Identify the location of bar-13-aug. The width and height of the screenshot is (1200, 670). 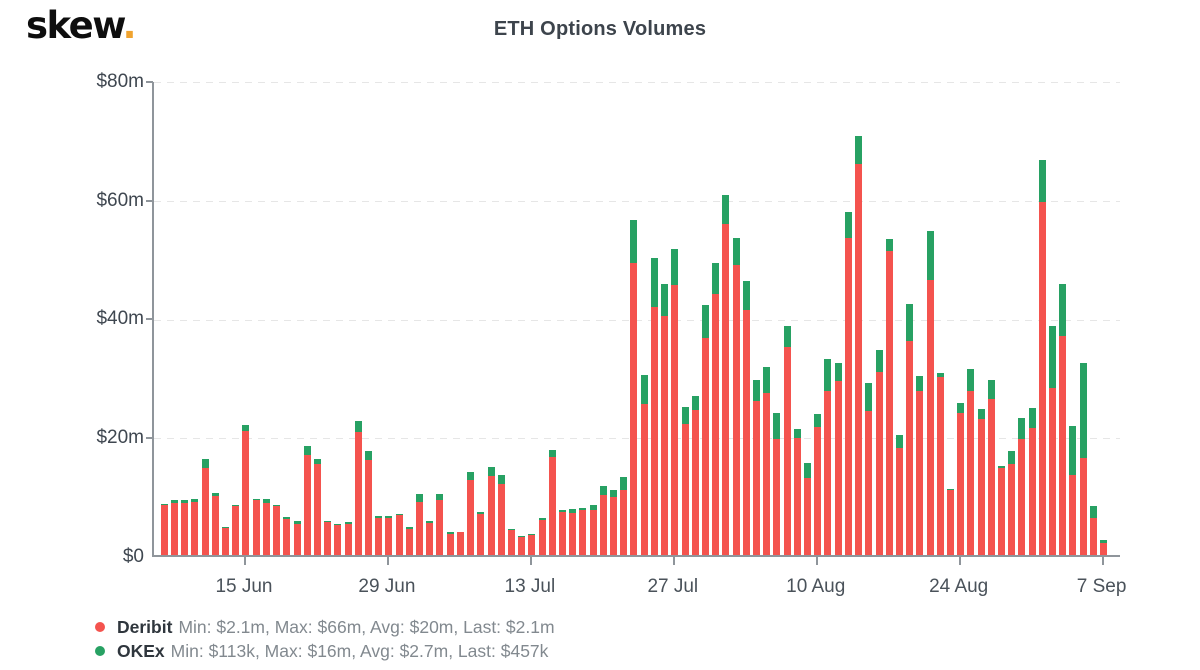
(848, 383).